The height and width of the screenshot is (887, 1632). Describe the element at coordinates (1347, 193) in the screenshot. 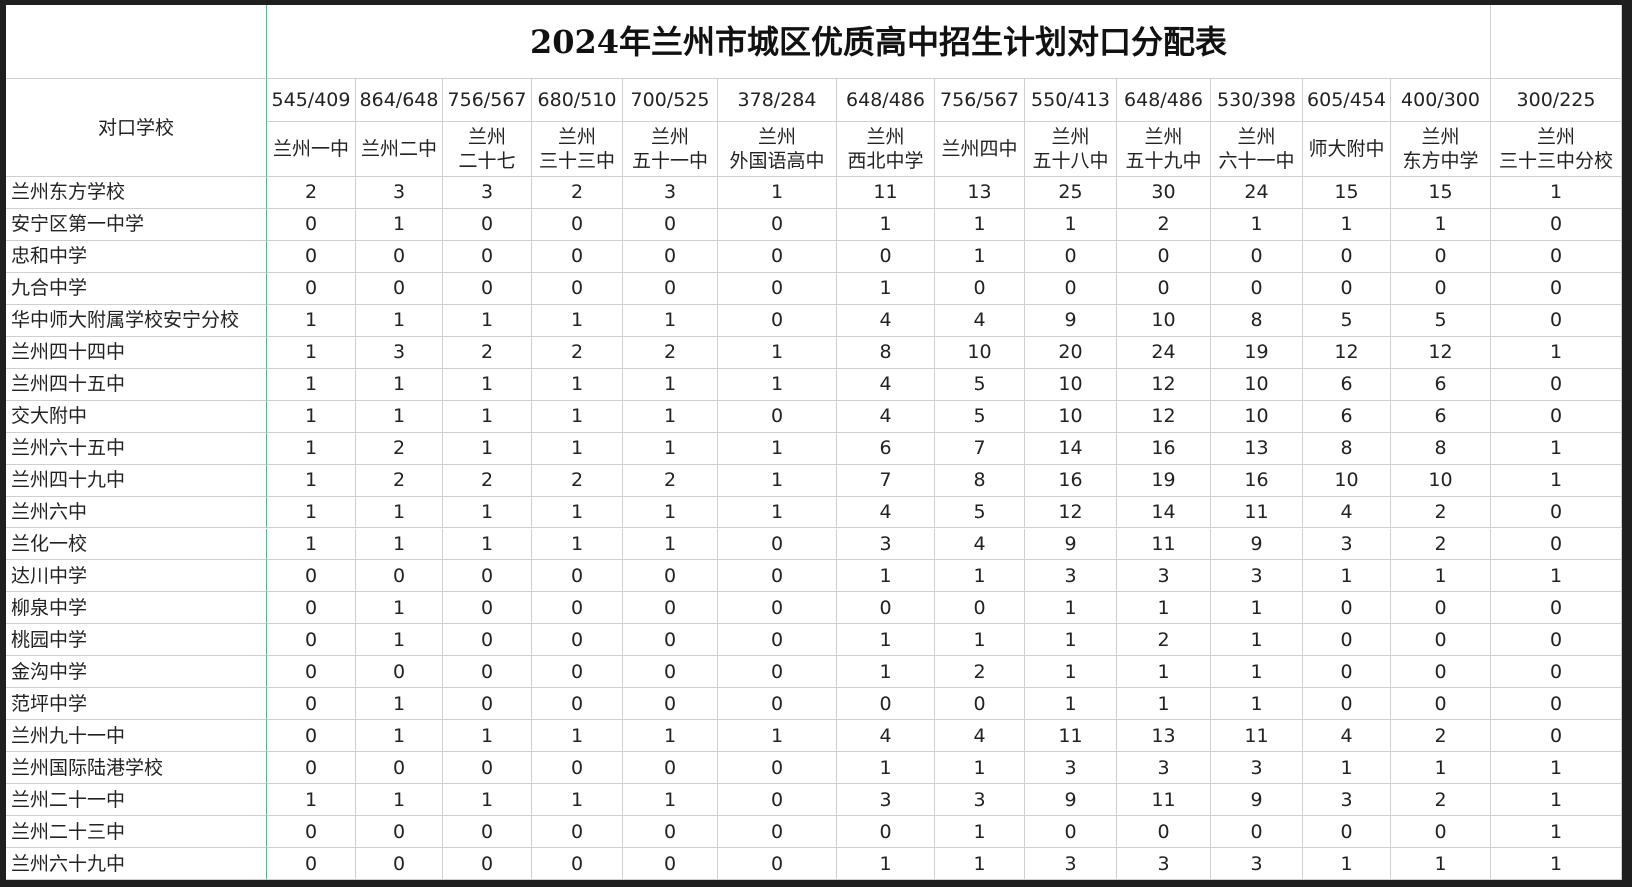

I see `value-cell: 15` at that location.